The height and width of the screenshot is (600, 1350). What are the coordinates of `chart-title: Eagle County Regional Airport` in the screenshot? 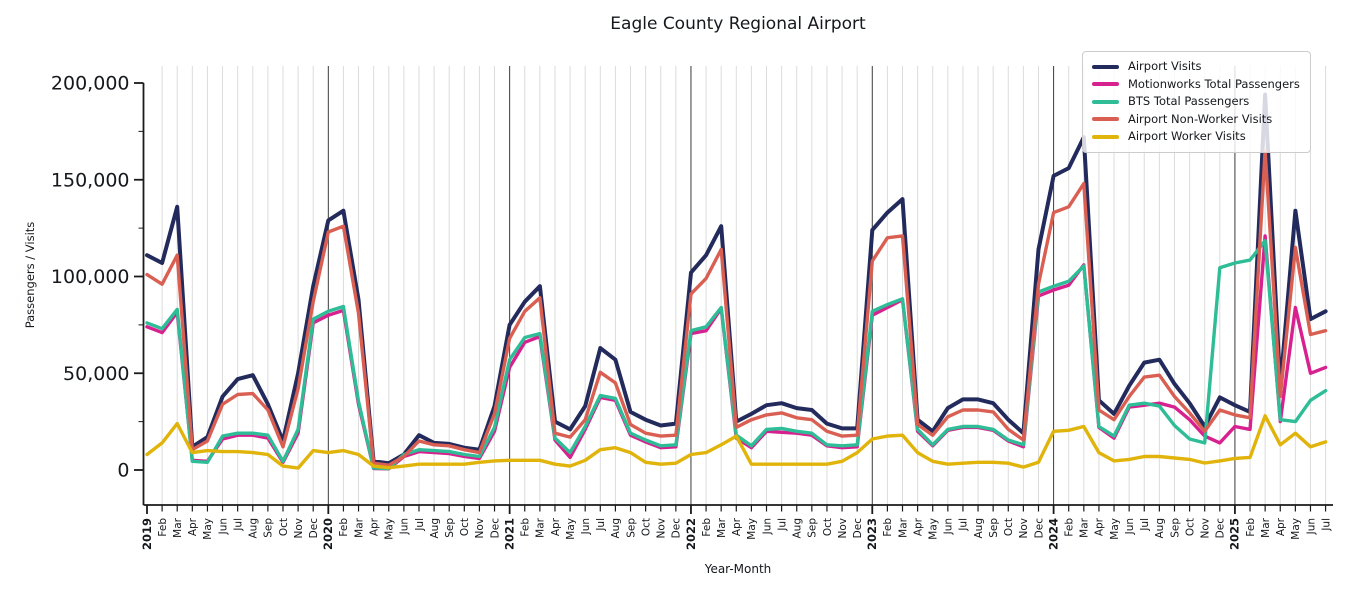 It's located at (738, 24).